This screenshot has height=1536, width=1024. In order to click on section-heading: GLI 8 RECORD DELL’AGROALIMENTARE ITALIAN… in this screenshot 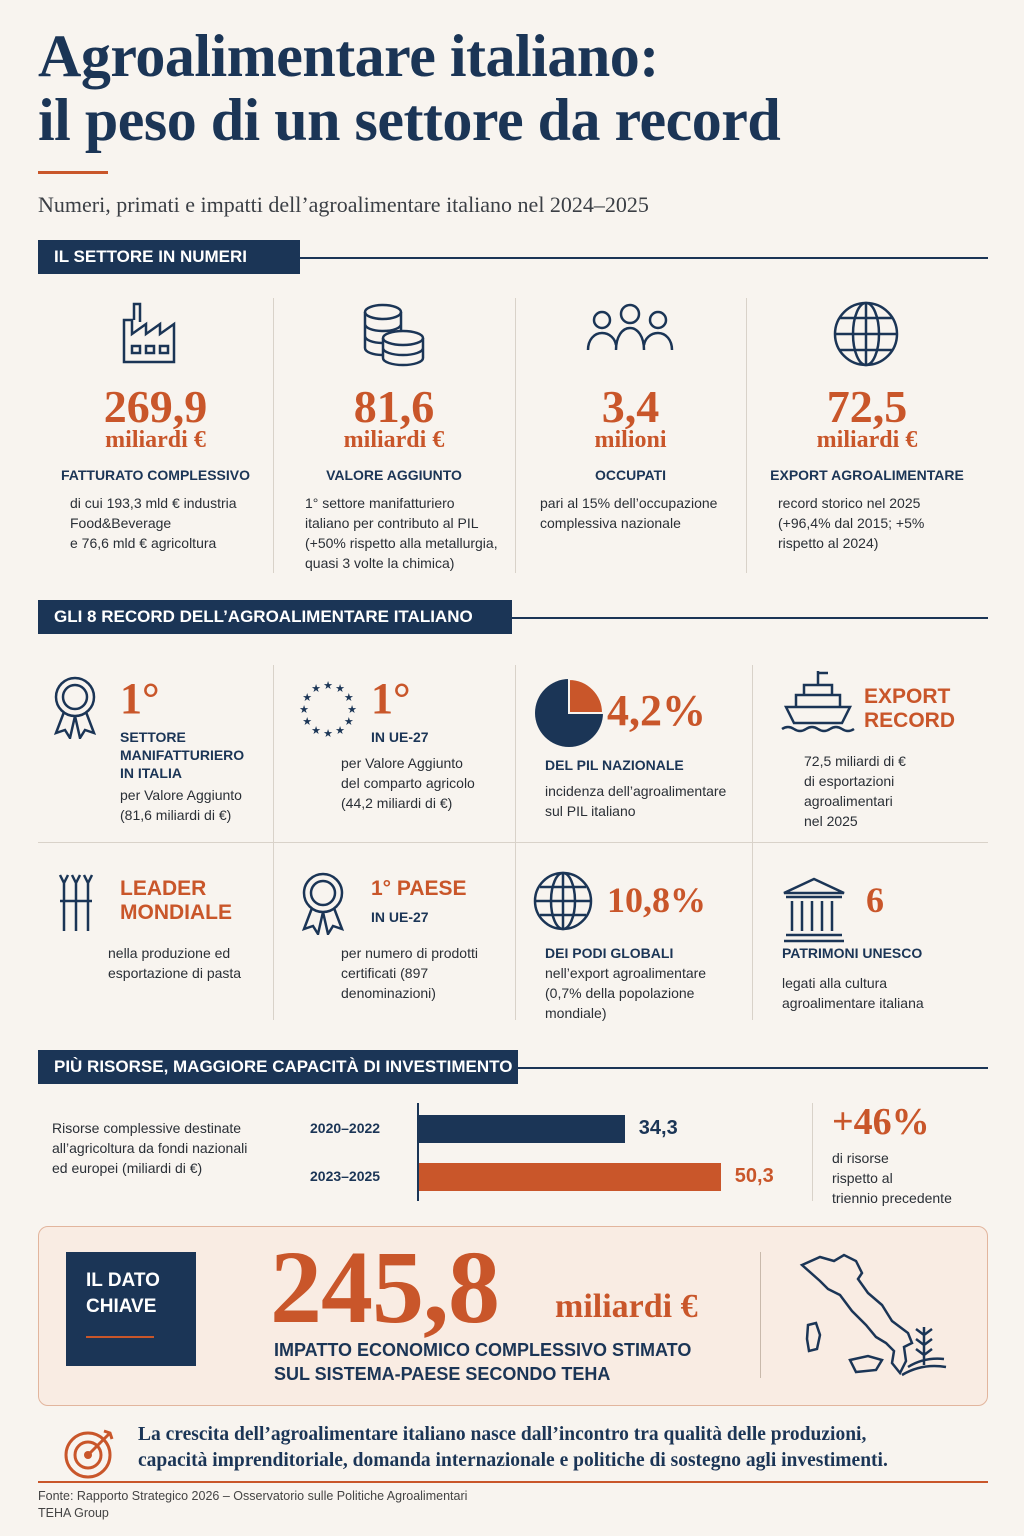, I will do `click(275, 617)`.